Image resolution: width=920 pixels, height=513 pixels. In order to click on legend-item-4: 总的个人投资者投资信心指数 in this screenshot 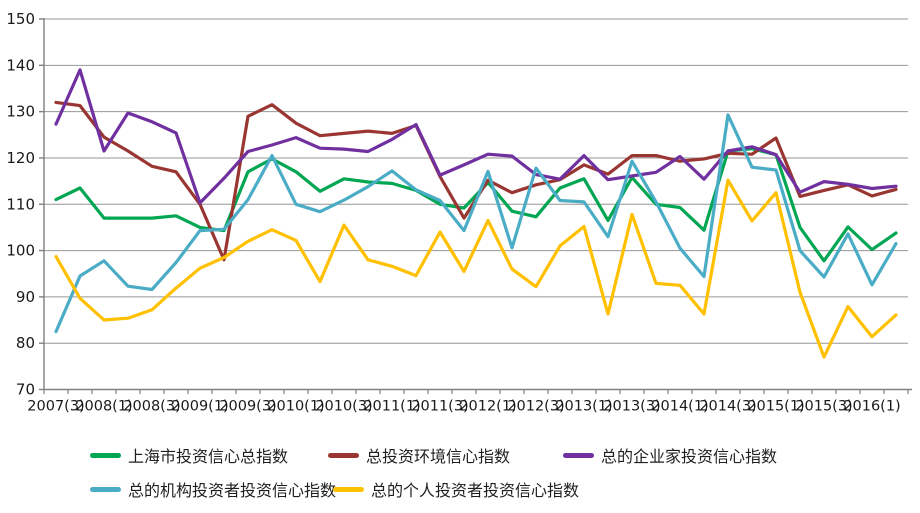, I will do `click(456, 489)`.